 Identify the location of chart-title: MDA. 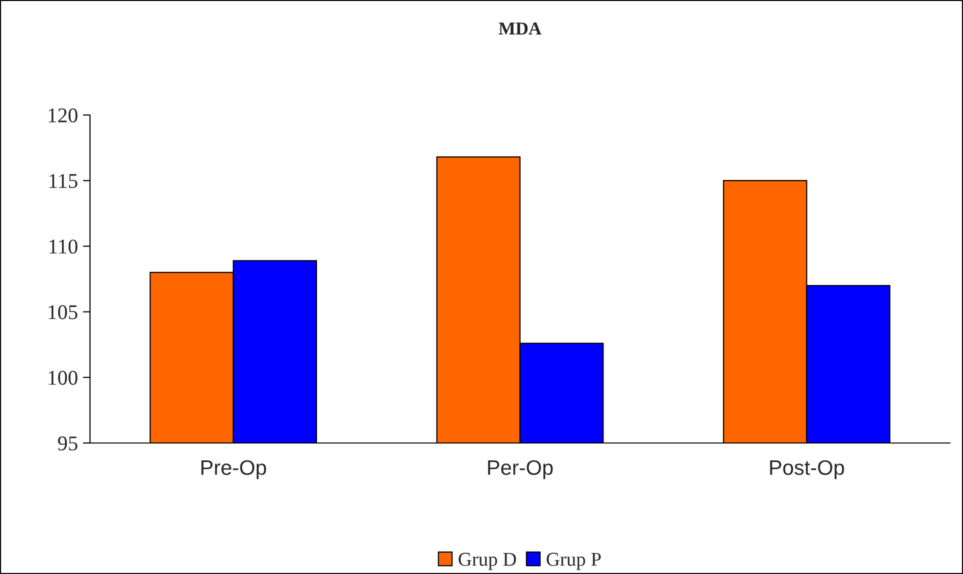
(520, 28).